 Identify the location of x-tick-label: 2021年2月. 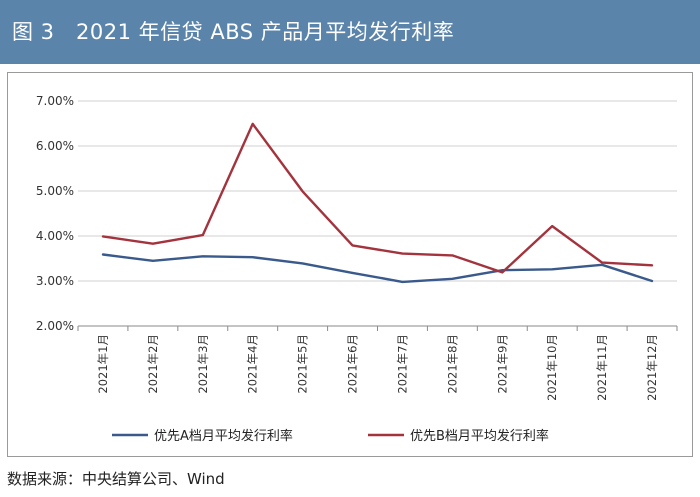
(153, 364).